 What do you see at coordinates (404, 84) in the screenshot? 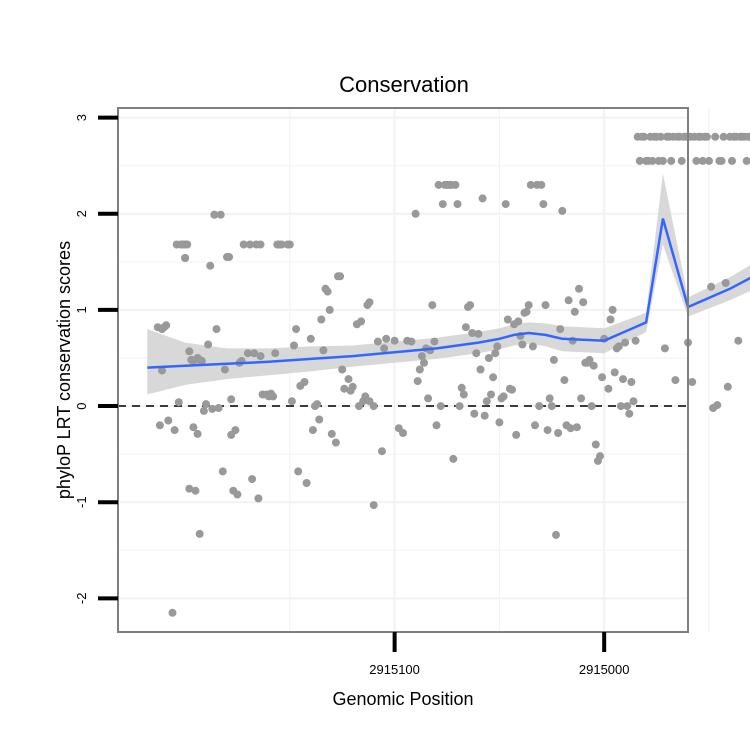
I see `chart-title: Conservation` at bounding box center [404, 84].